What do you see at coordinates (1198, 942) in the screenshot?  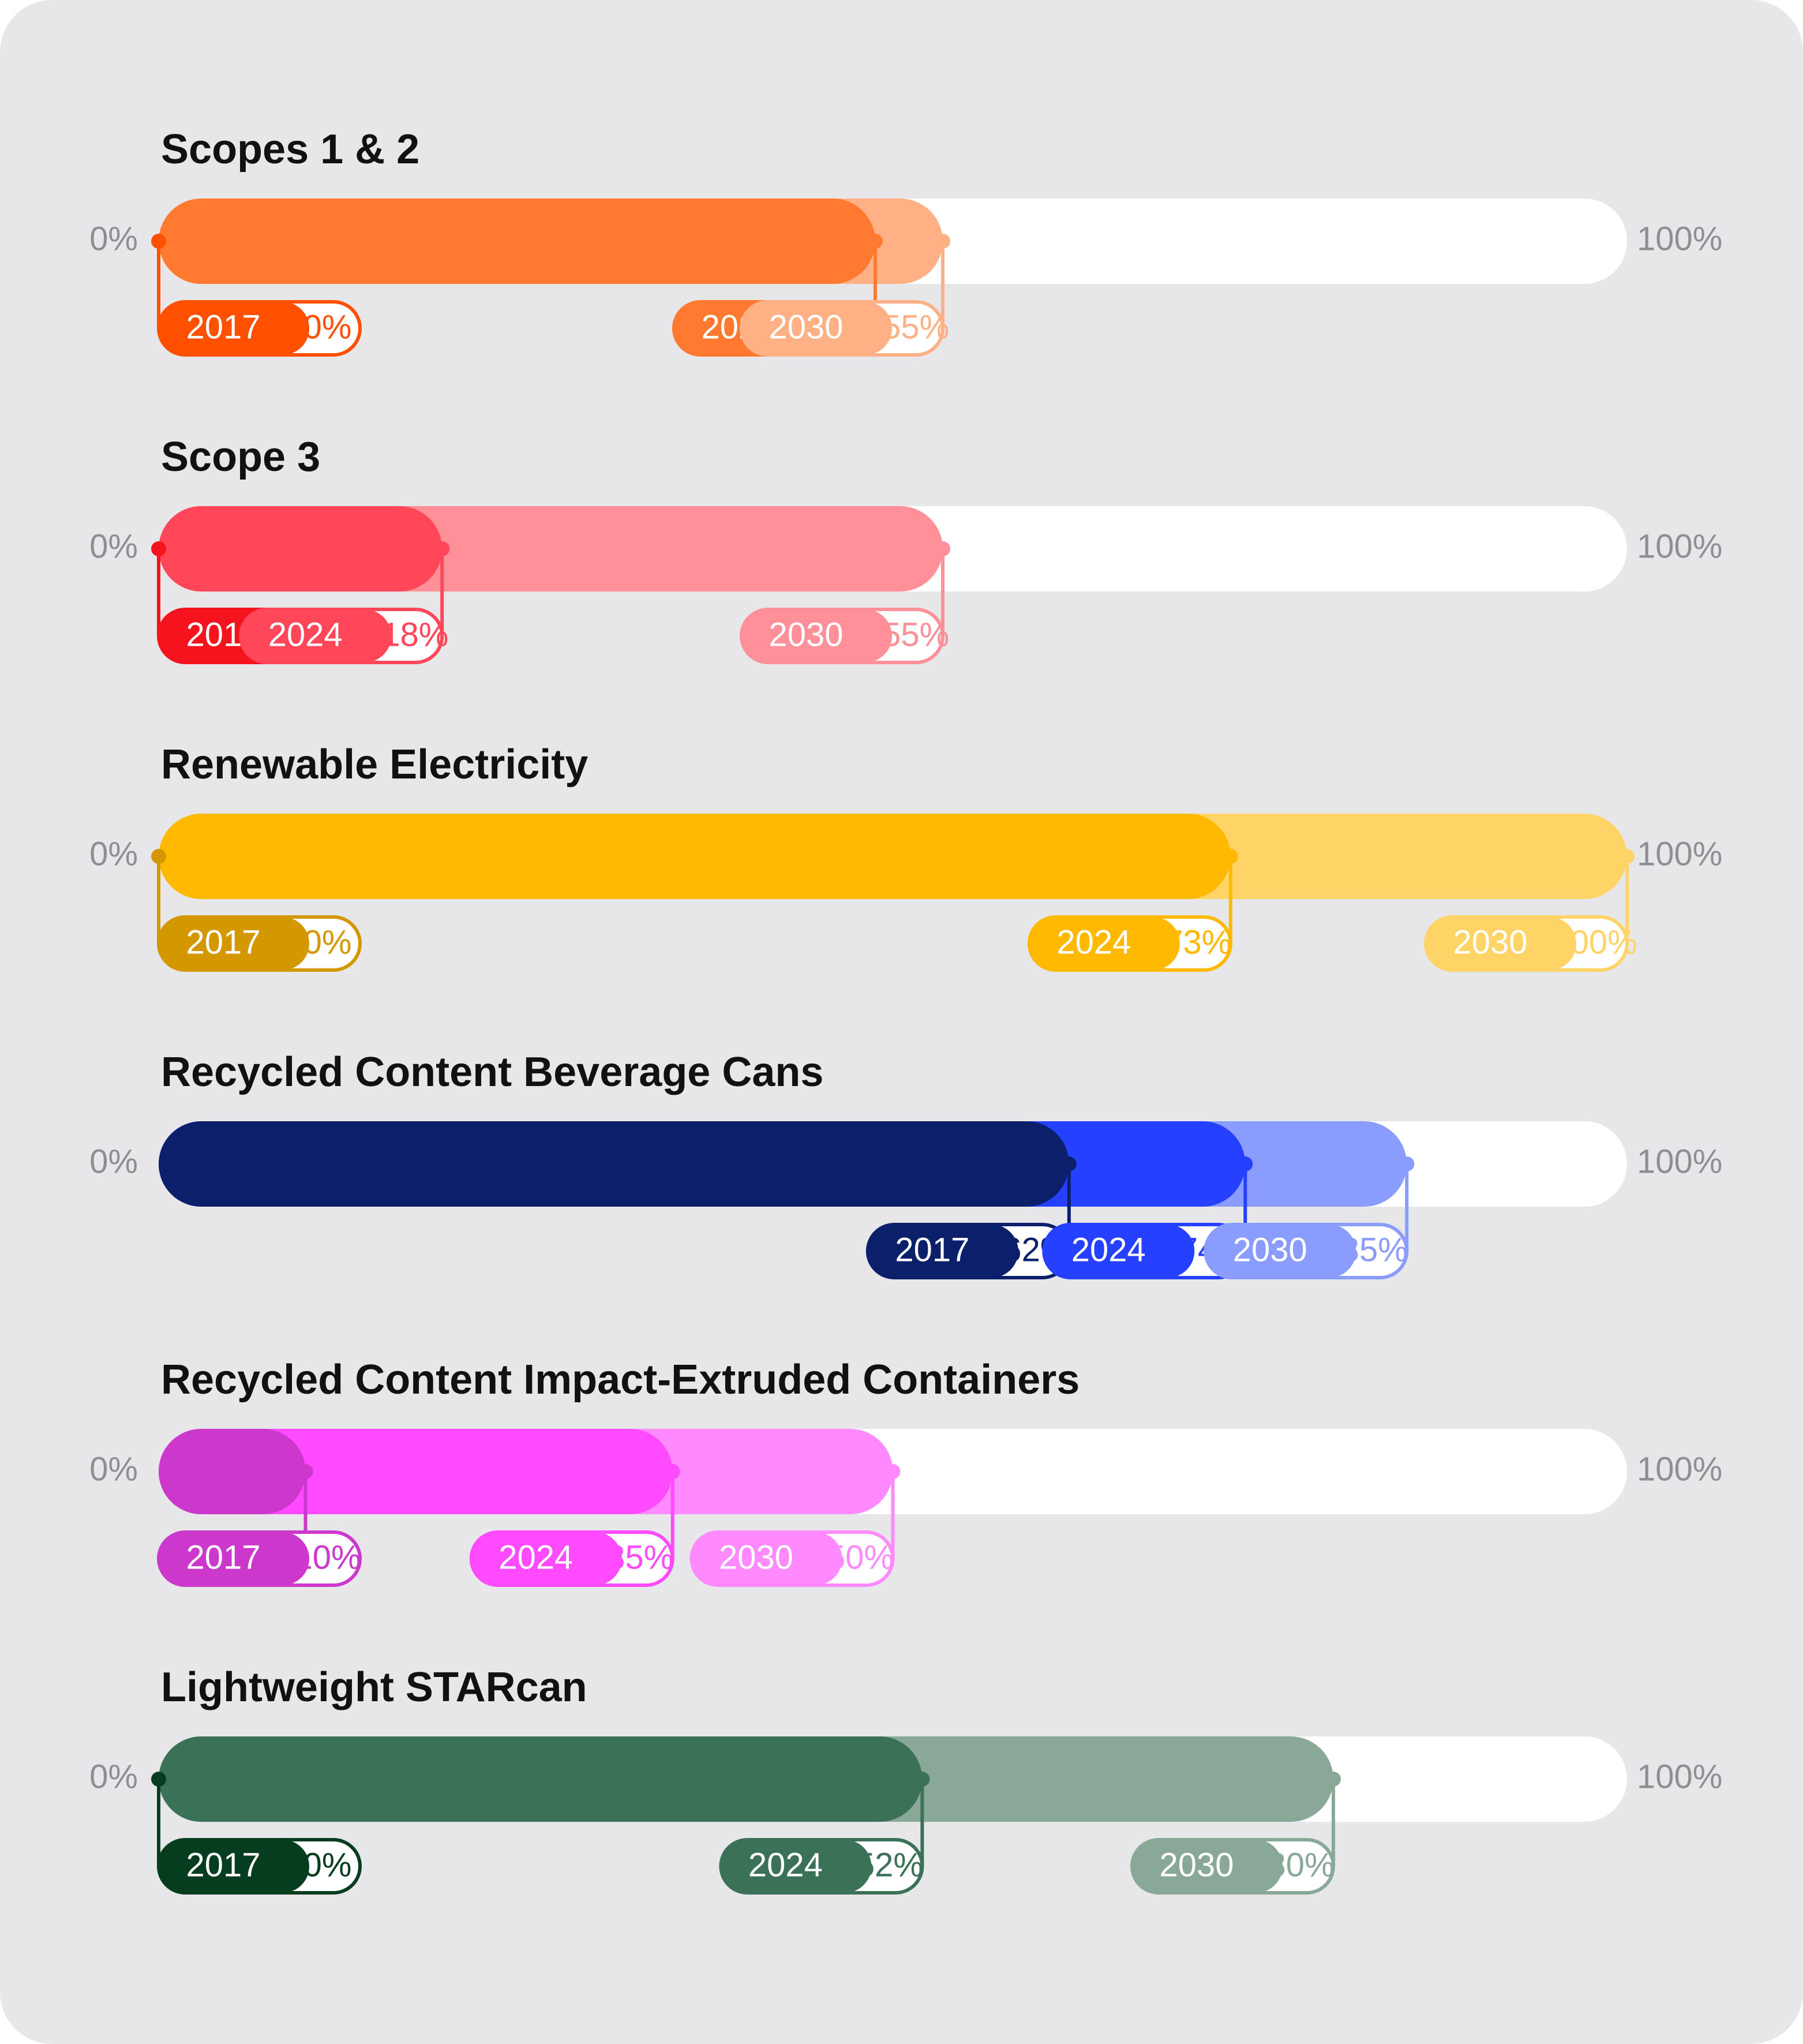 I see `milestone-value: 73%` at bounding box center [1198, 942].